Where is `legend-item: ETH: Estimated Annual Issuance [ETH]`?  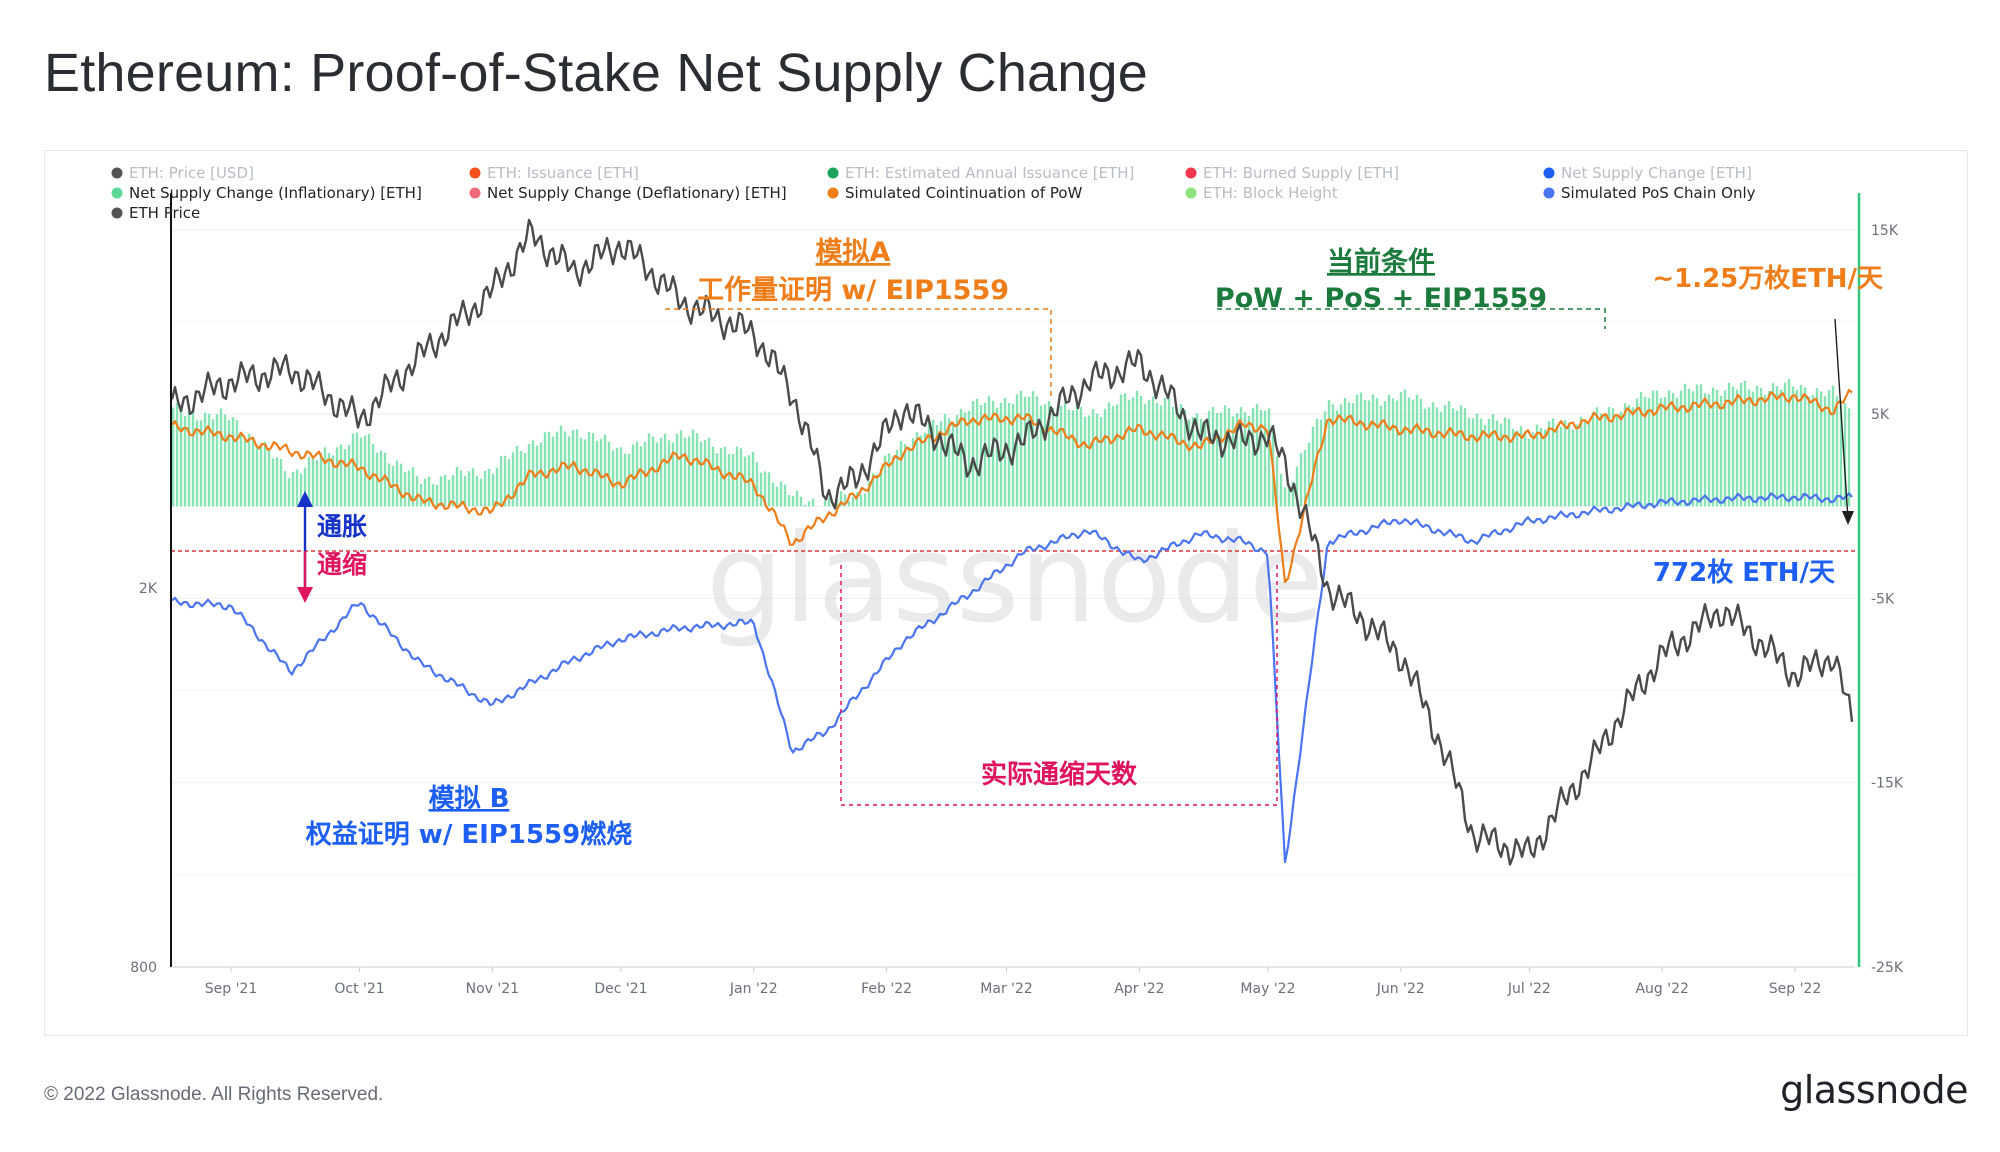
legend-item: ETH: Estimated Annual Issuance [ETH] is located at coordinates (989, 173).